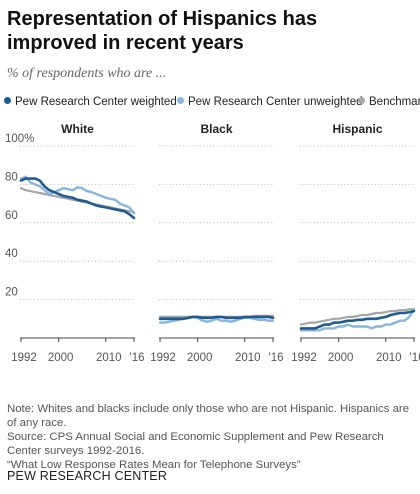 Image resolution: width=420 pixels, height=494 pixels. I want to click on series-line-hispanic-pew-research-center-weighted, so click(357, 319).